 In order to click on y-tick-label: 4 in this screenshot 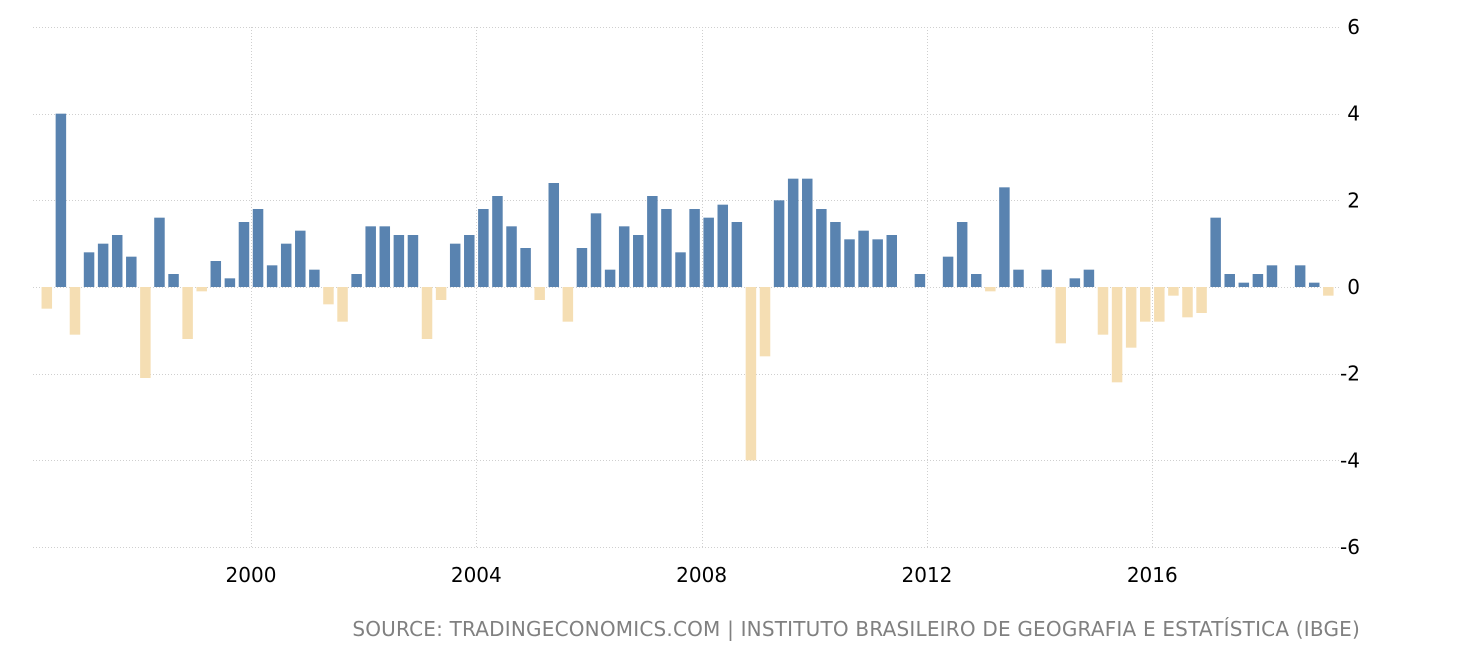, I will do `click(1353, 114)`.